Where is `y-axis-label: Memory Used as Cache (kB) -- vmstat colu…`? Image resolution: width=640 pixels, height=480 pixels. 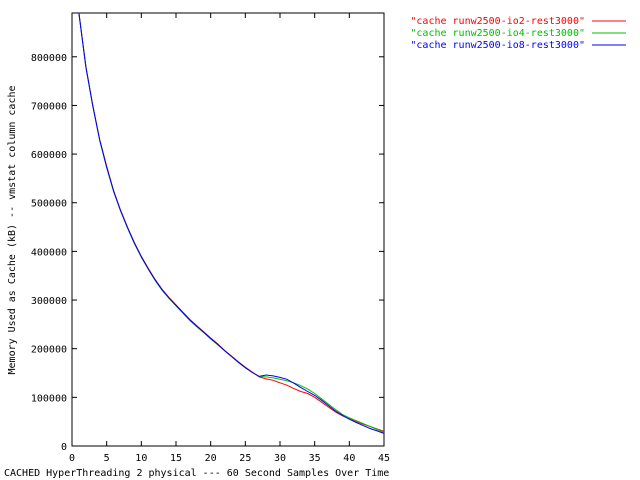
y-axis-label: Memory Used as Cache (kB) -- vmstat colu… is located at coordinates (12, 230).